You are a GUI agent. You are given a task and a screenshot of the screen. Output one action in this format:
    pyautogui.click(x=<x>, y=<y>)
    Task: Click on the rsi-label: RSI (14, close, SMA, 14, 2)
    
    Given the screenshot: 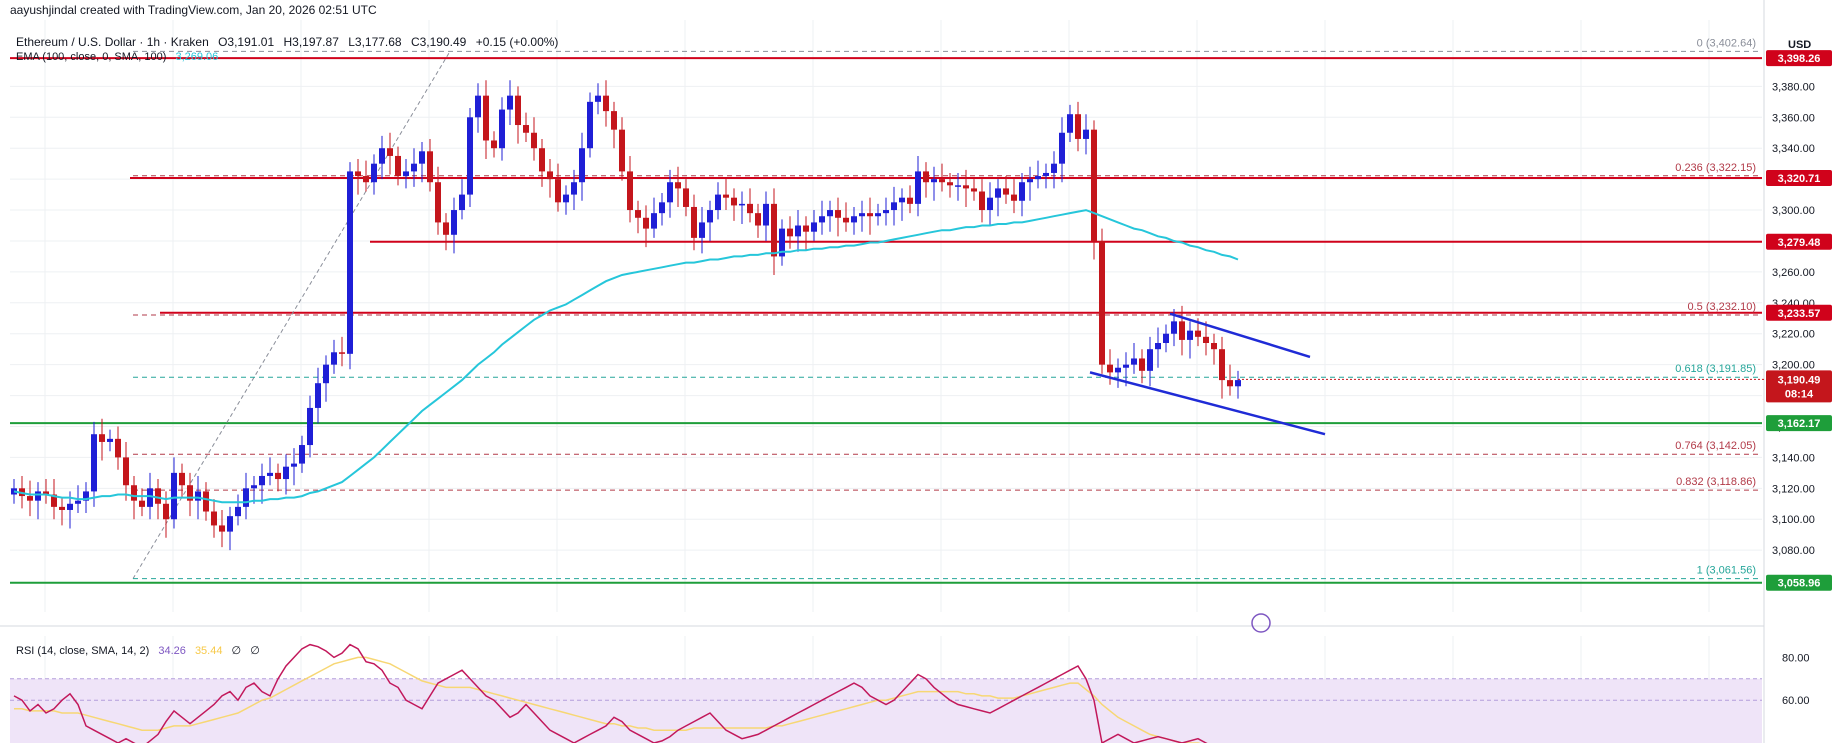 What is the action you would take?
    pyautogui.click(x=83, y=651)
    